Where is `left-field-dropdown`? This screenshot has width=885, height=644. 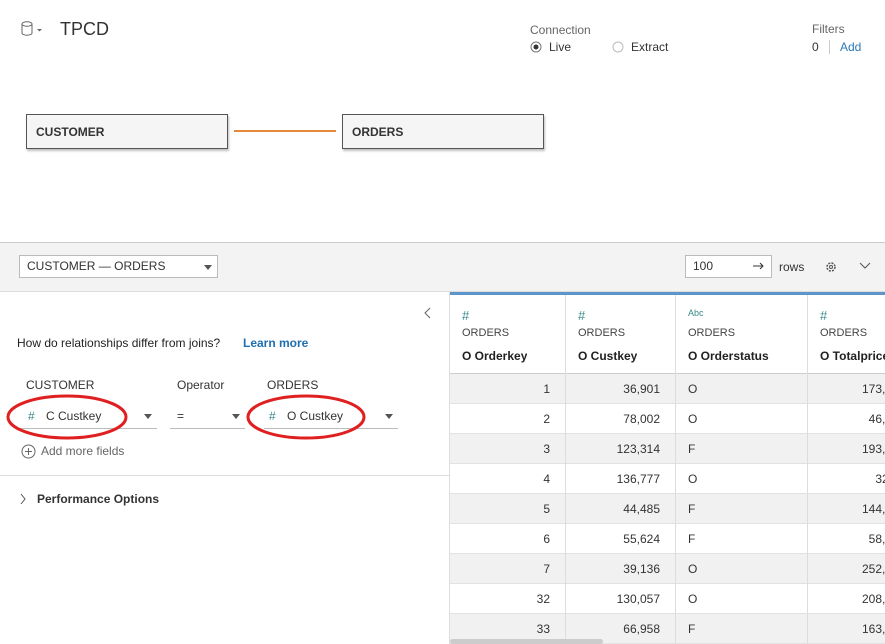 left-field-dropdown is located at coordinates (87, 416).